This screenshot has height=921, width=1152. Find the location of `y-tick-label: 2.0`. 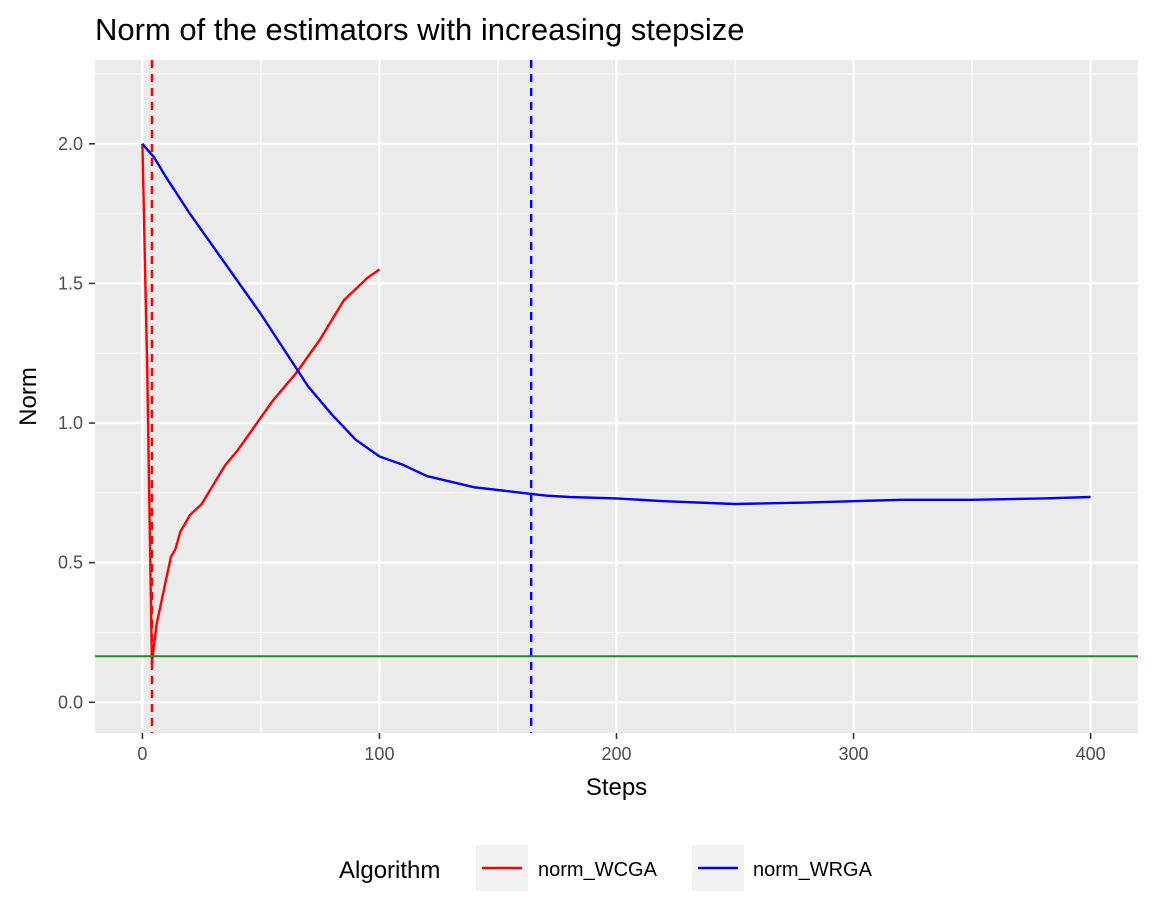

y-tick-label: 2.0 is located at coordinates (70, 144).